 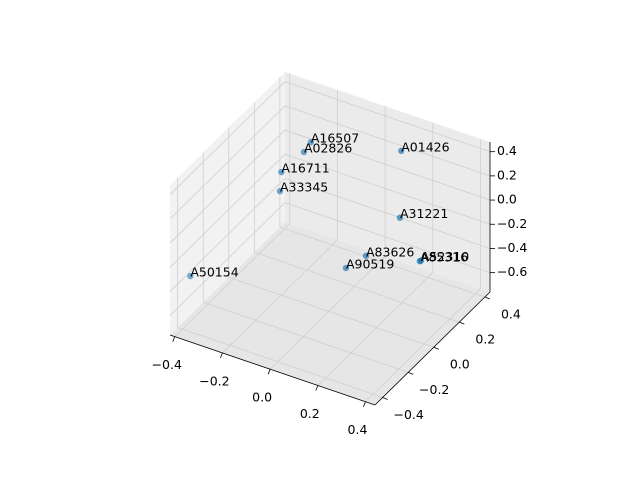 What do you see at coordinates (305, 168) in the screenshot?
I see `point-label: A16711` at bounding box center [305, 168].